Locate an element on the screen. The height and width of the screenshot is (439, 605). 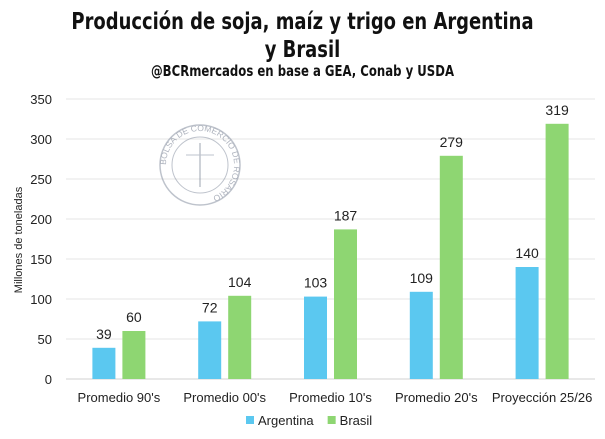
data-label: 109 is located at coordinates (422, 278).